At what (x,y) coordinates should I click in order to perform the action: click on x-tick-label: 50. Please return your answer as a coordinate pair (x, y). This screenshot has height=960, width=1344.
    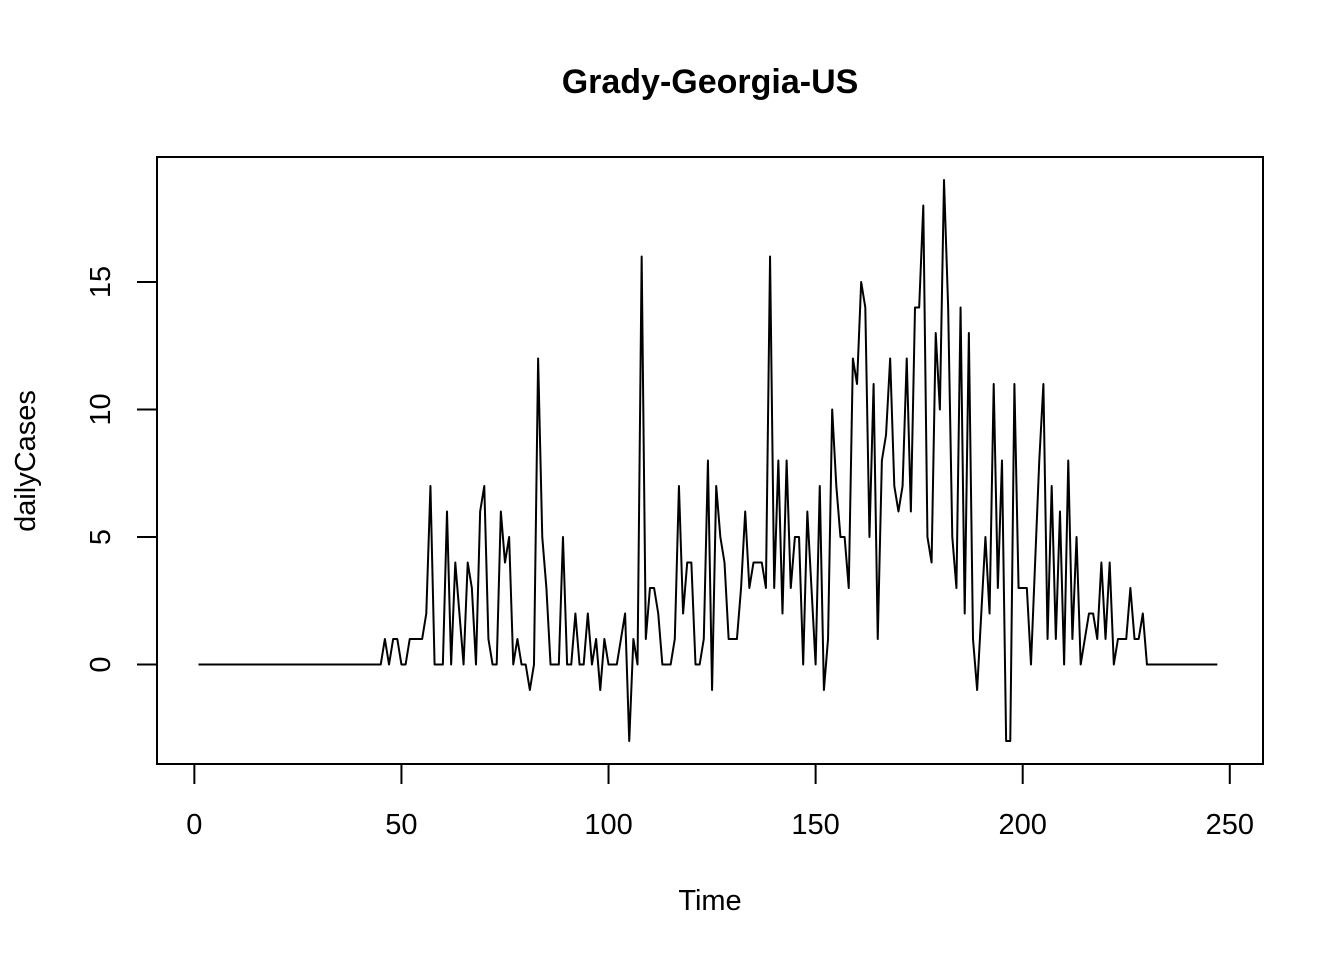
    Looking at the image, I should click on (401, 825).